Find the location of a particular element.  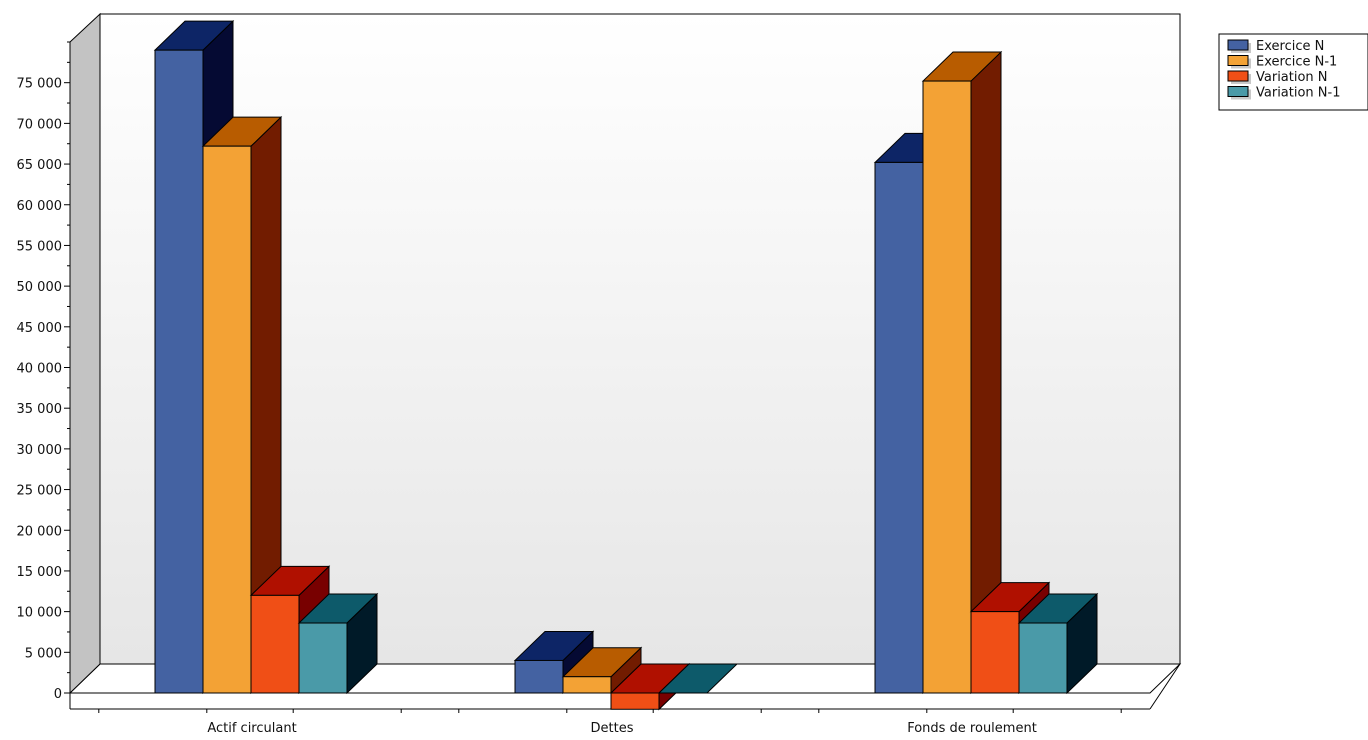

legend-label: Exercice N-1 is located at coordinates (1296, 62).